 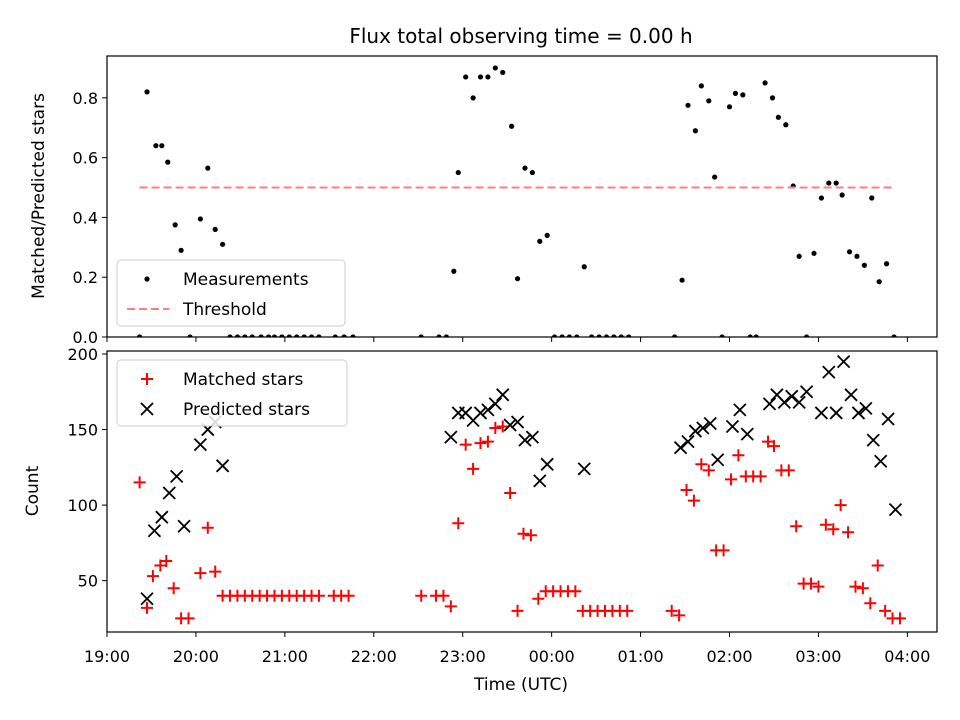 What do you see at coordinates (641, 656) in the screenshot?
I see `x-tick-label: 01:00` at bounding box center [641, 656].